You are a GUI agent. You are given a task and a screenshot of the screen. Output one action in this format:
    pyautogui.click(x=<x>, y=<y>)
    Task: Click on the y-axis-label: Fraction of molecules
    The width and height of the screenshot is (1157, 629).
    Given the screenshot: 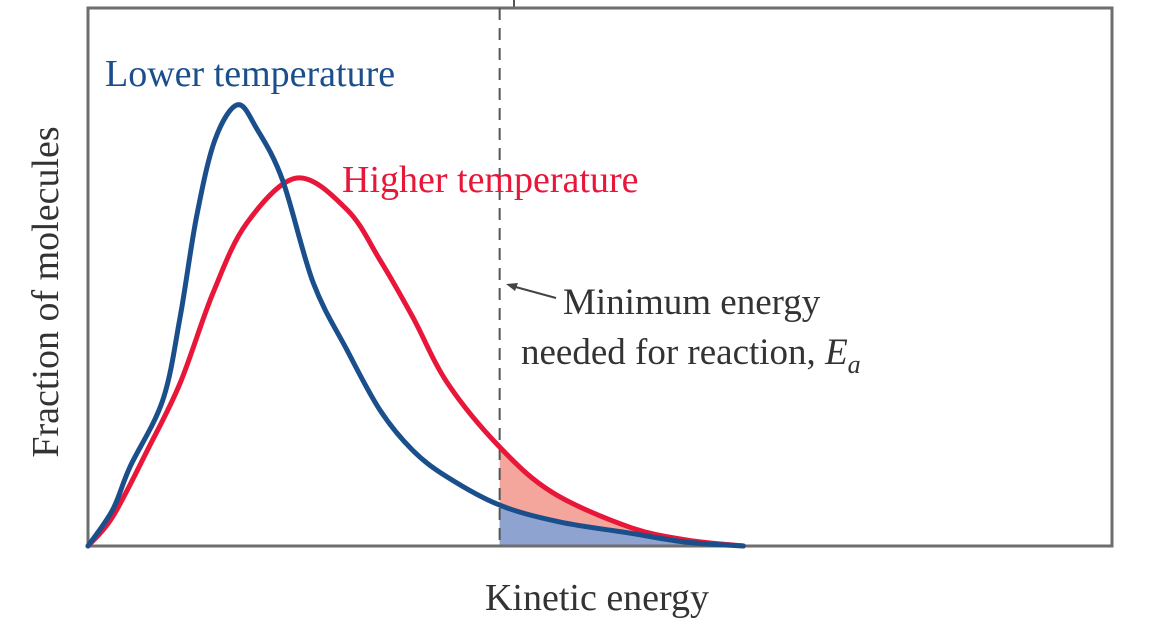 What is the action you would take?
    pyautogui.click(x=46, y=291)
    